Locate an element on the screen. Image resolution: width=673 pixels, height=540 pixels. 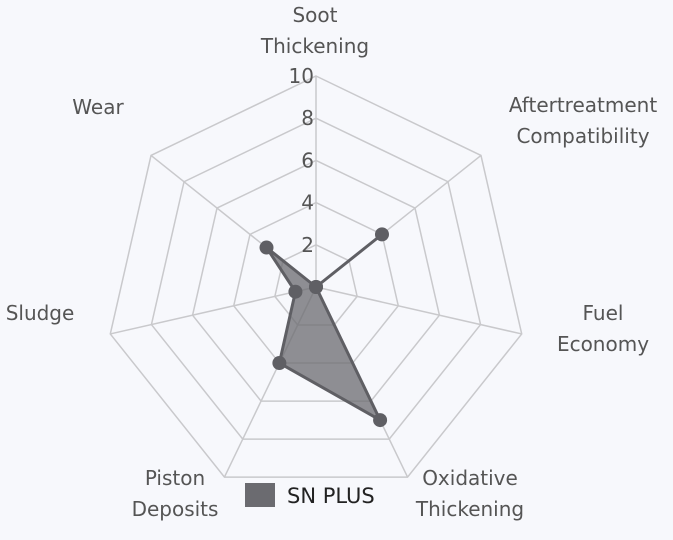
tick-label: 10 is located at coordinates (301, 76).